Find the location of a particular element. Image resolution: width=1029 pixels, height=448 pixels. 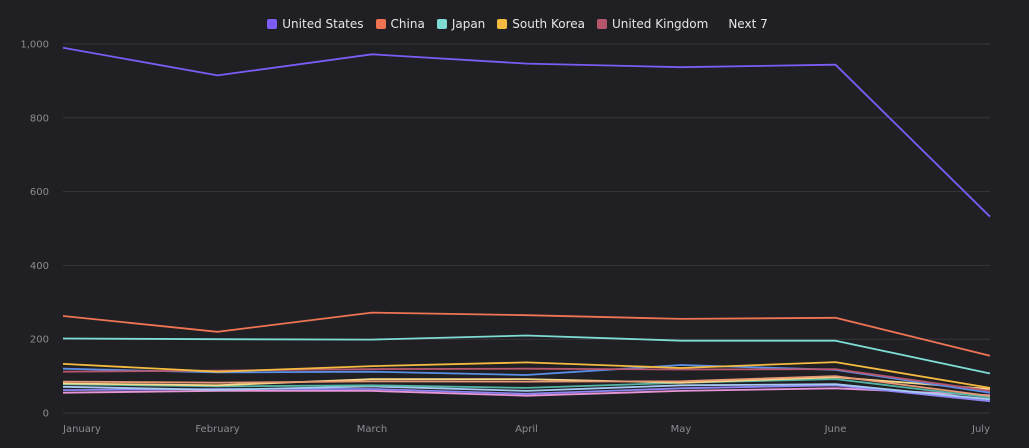

legend-label: United States is located at coordinates (323, 24).